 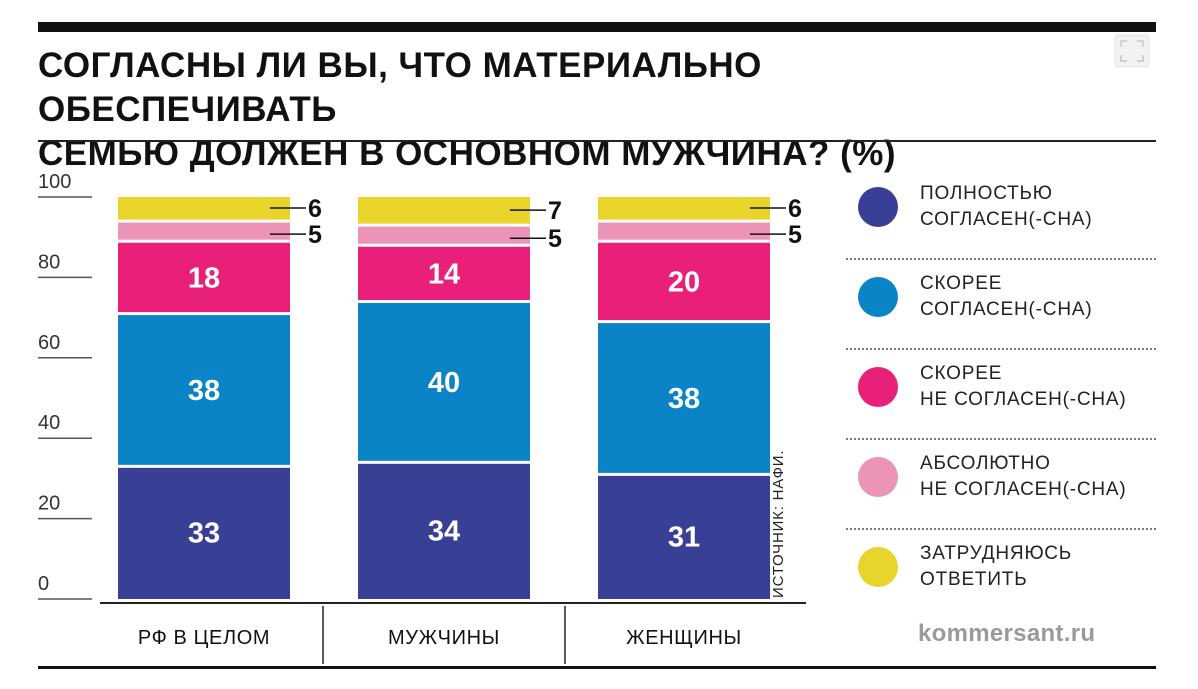 I want to click on legend-item-rather-agree: СКОРЕЕ СОГЛАСЕН(-СНА), so click(x=1001, y=305).